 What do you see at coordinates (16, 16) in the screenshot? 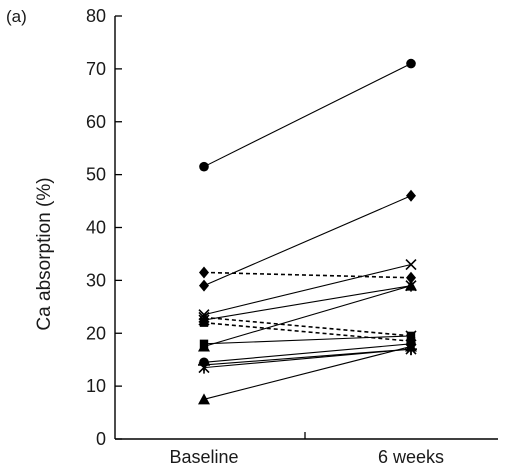
I see `panel-label: (a)` at bounding box center [16, 16].